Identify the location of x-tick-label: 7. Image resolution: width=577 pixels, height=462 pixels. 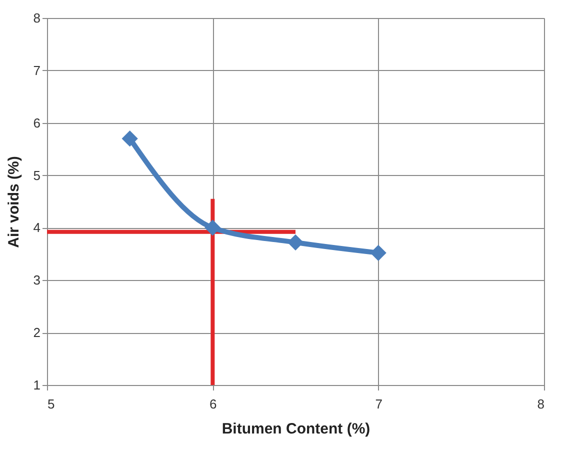
(378, 404).